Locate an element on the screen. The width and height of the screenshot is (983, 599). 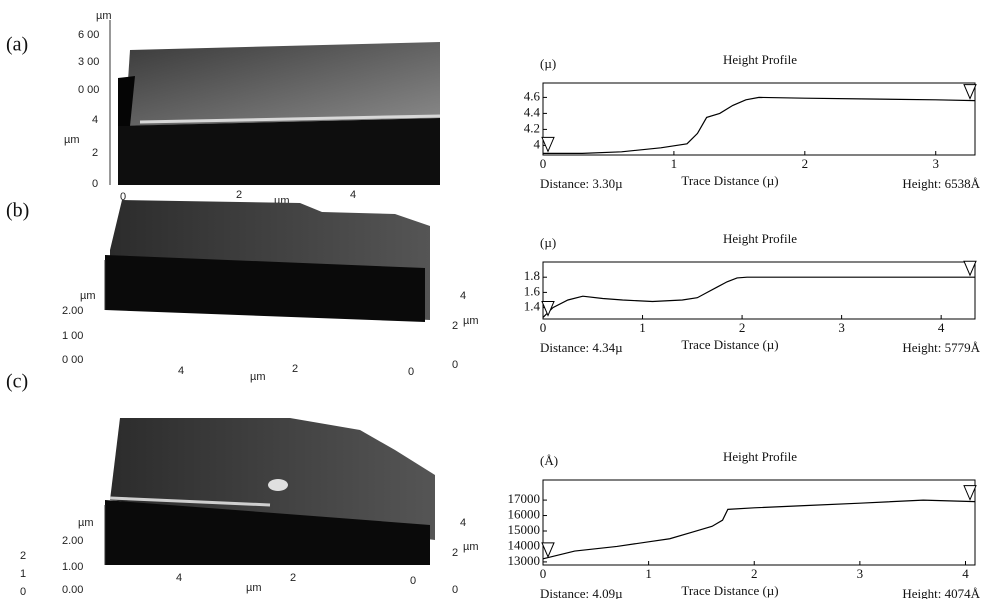
y-tick-label: 4.4 is located at coordinates (532, 111).